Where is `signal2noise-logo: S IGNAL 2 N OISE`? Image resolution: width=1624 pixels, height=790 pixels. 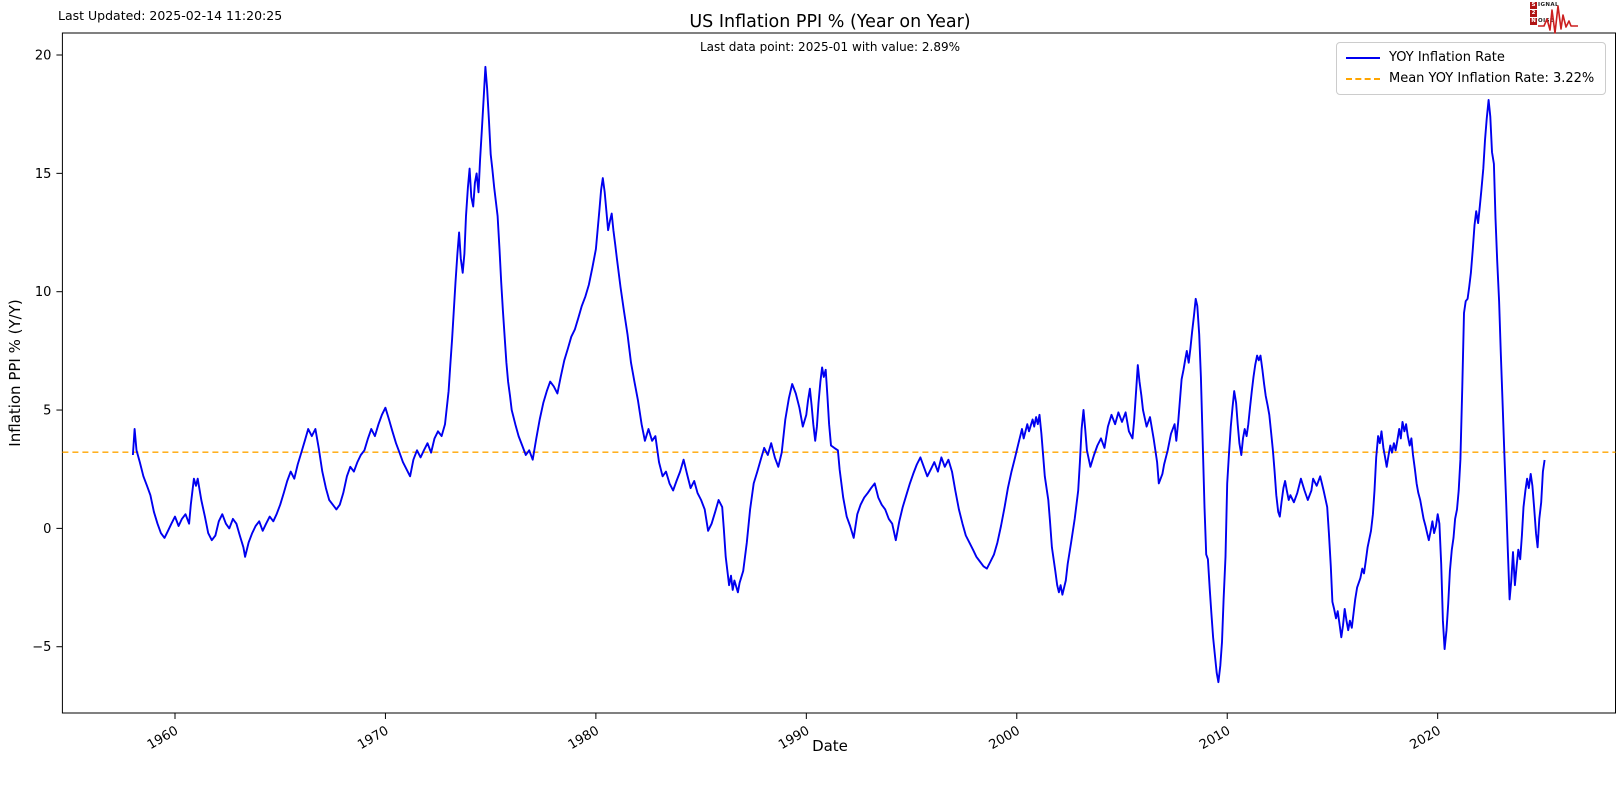 signal2noise-logo: S IGNAL 2 N OISE is located at coordinates (1554, 18).